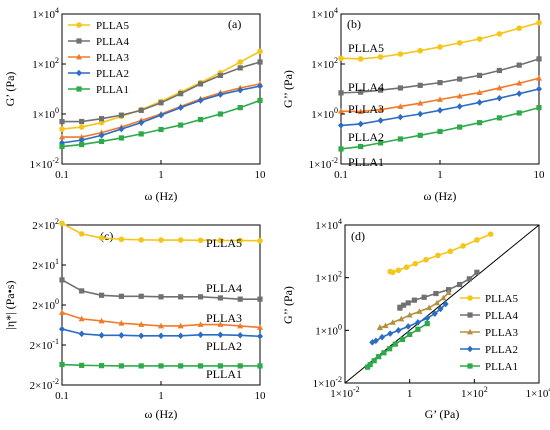 This screenshot has width=550, height=430. I want to click on series-inline-label: PLLA5, so click(224, 243).